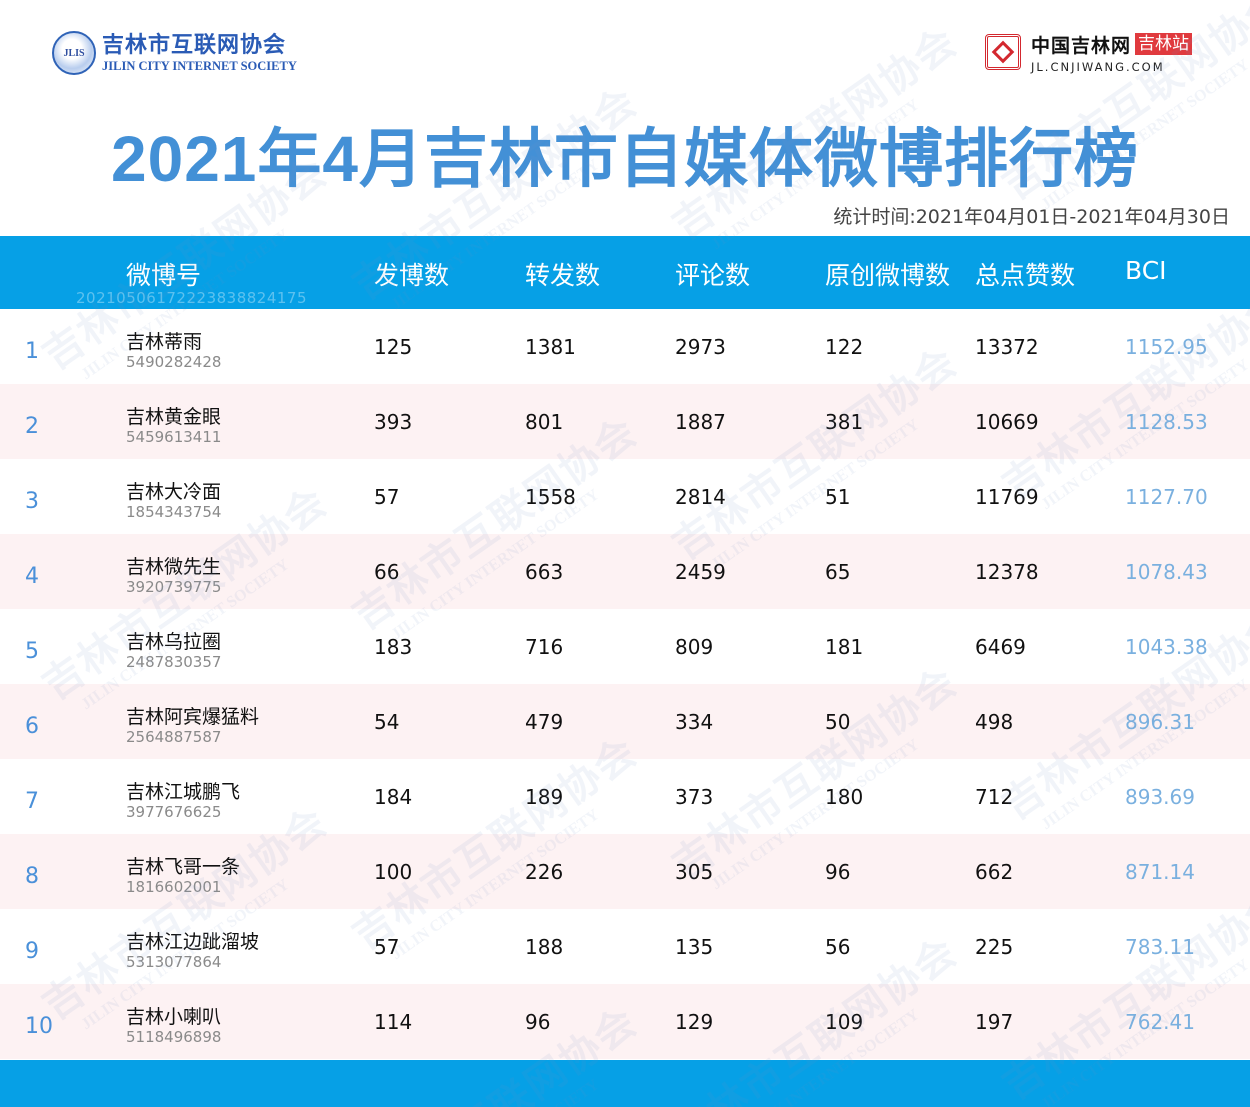 The image size is (1250, 1107). I want to click on comments-count: 334, so click(694, 722).